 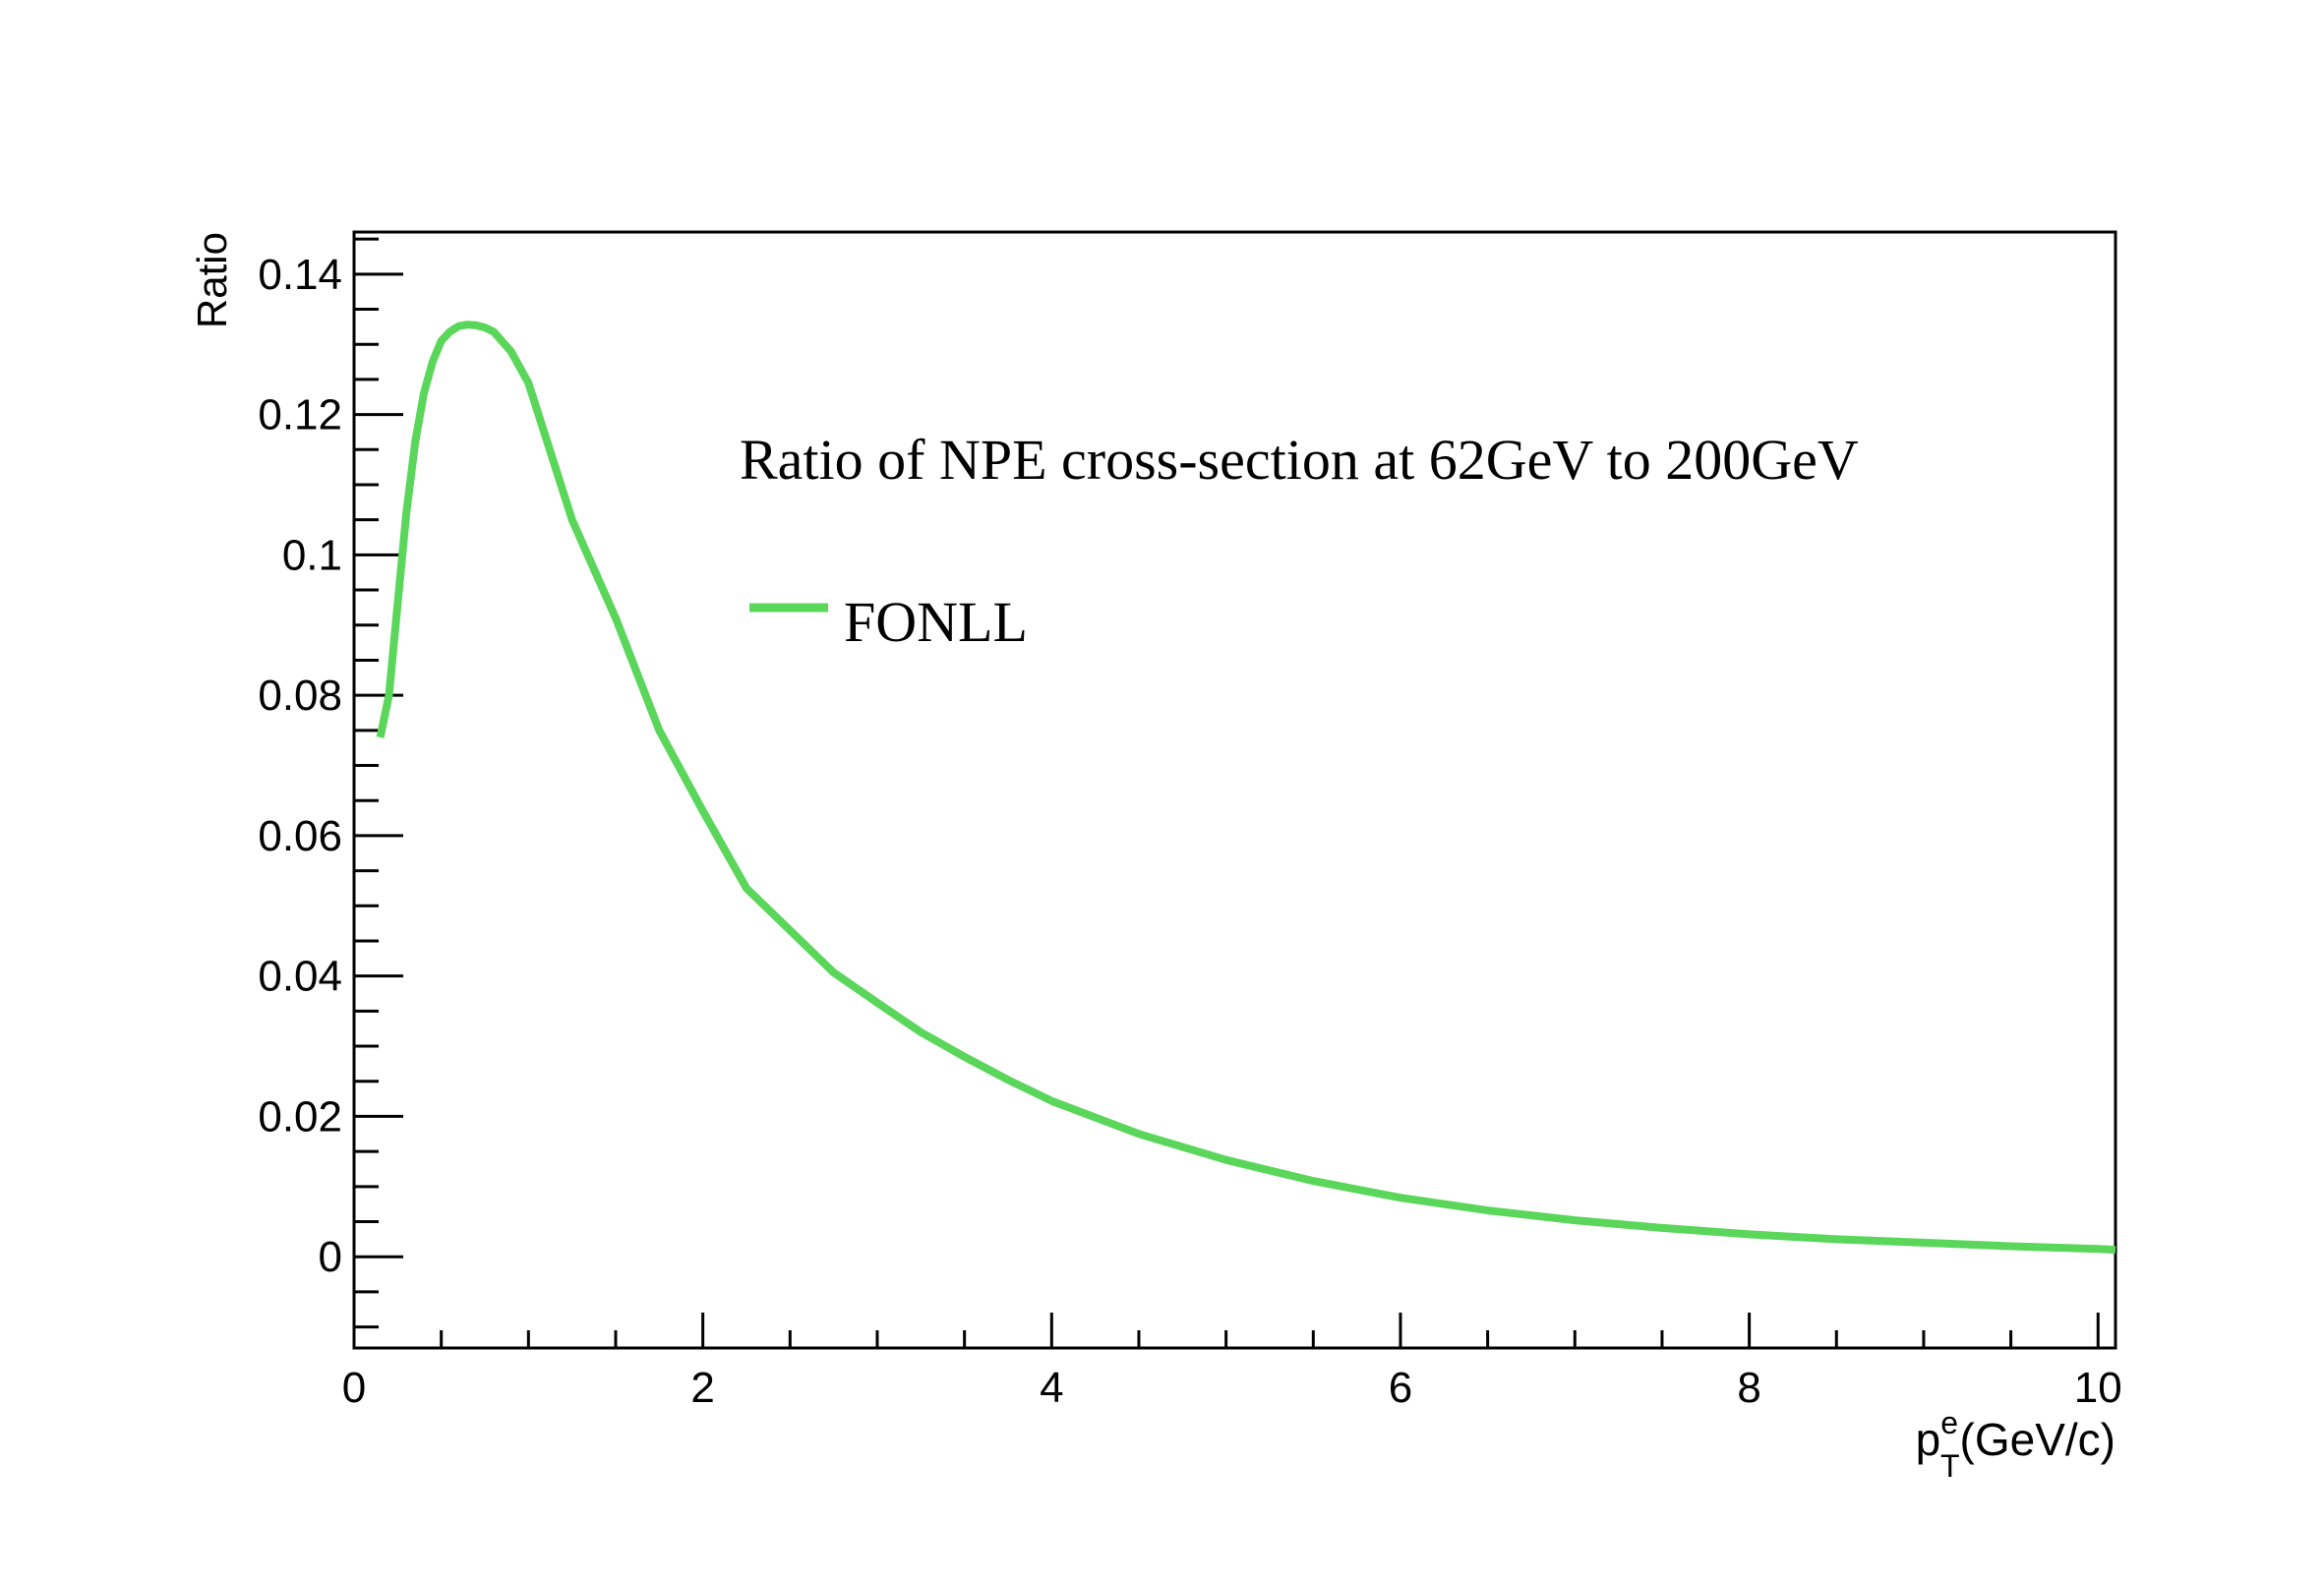 I want to click on legend-entry-fonll: FONLL, so click(x=936, y=622).